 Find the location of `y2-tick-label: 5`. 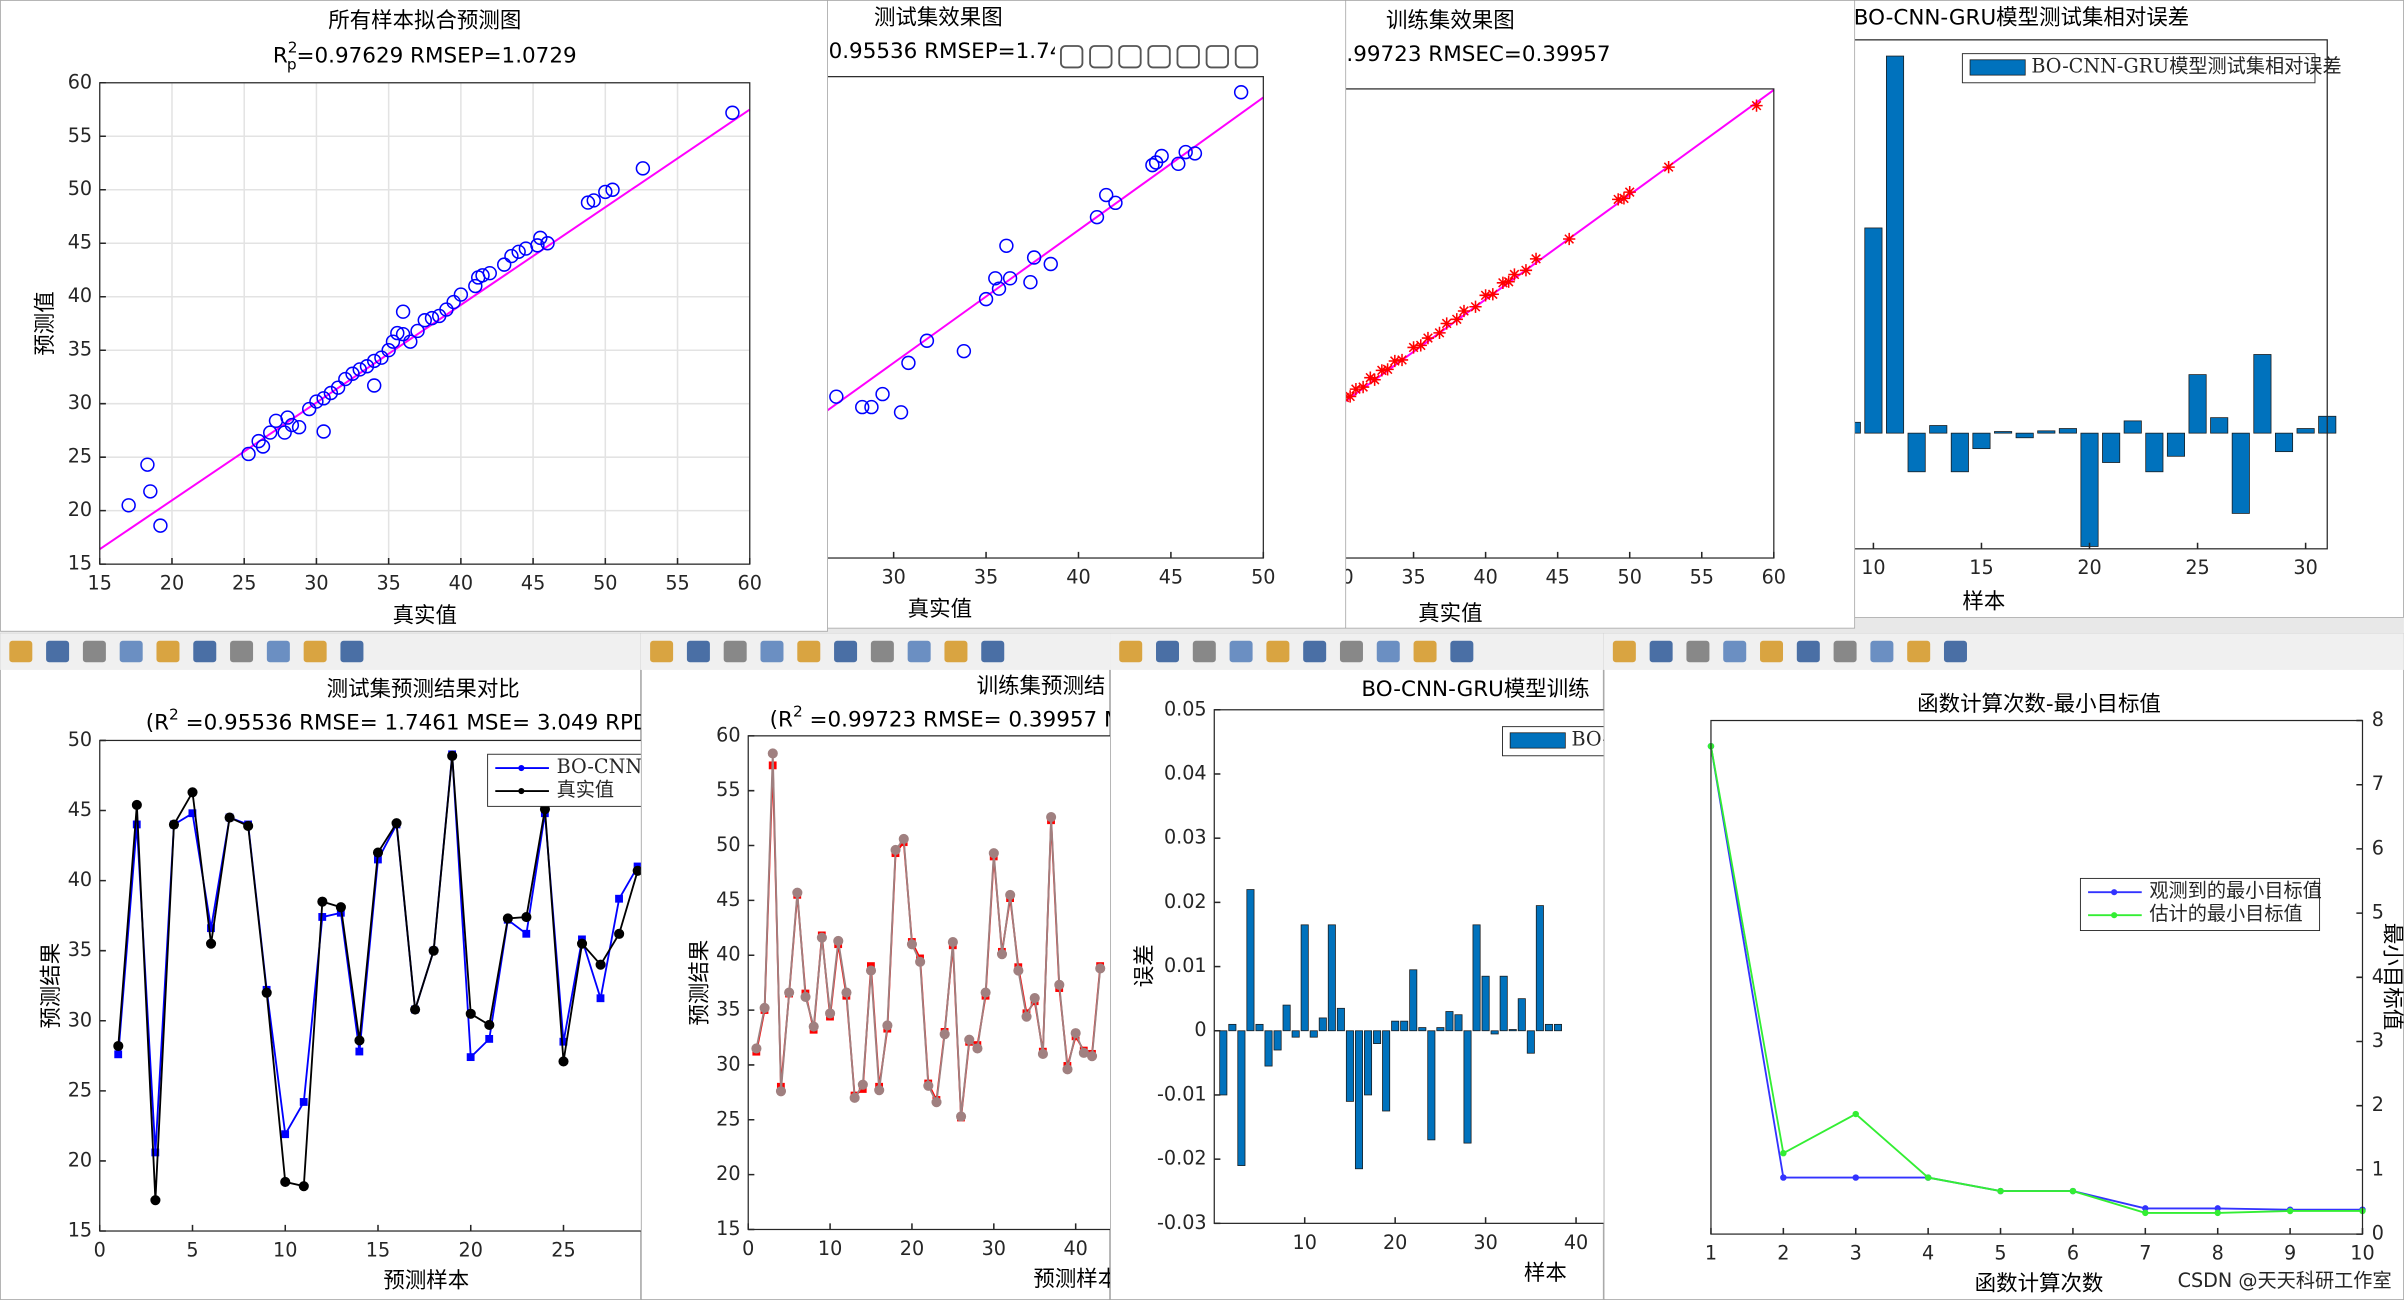

y2-tick-label: 5 is located at coordinates (2378, 912).